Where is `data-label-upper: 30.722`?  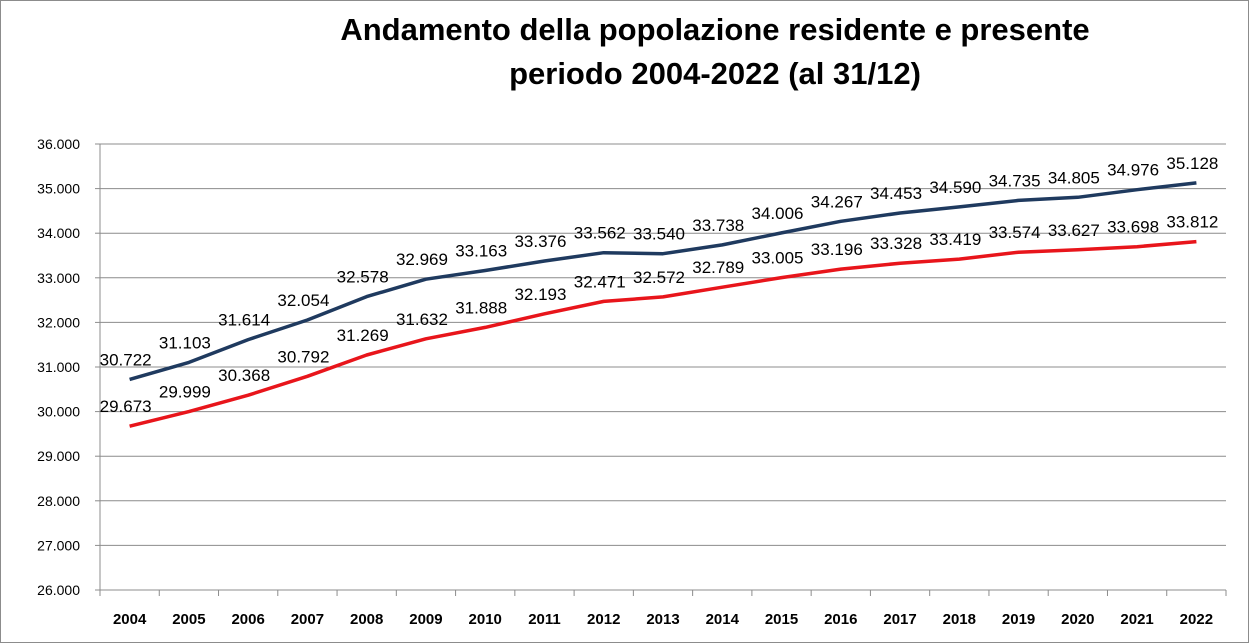 data-label-upper: 30.722 is located at coordinates (126, 359).